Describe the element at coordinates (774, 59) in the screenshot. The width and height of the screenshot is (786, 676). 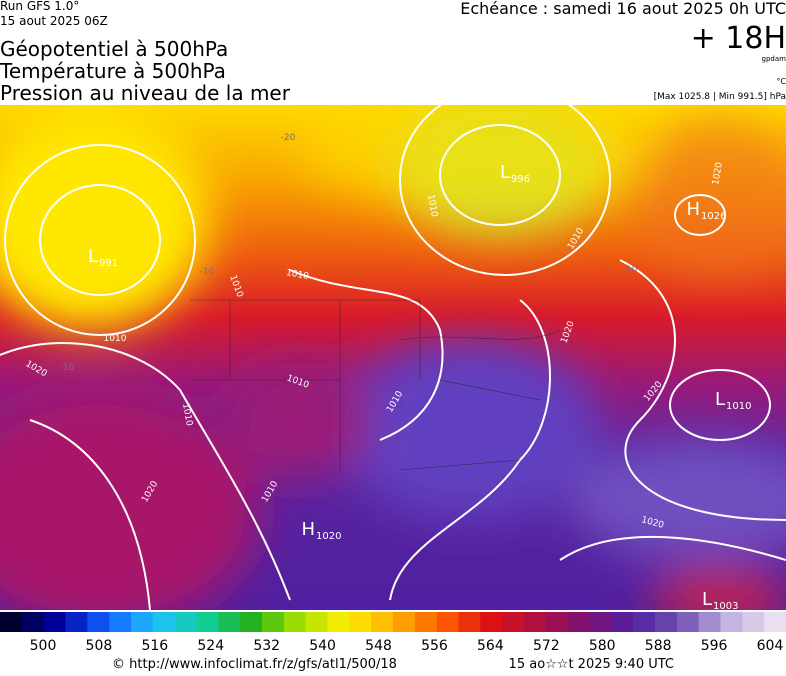
I see `unit-geo: gpdam` at that location.